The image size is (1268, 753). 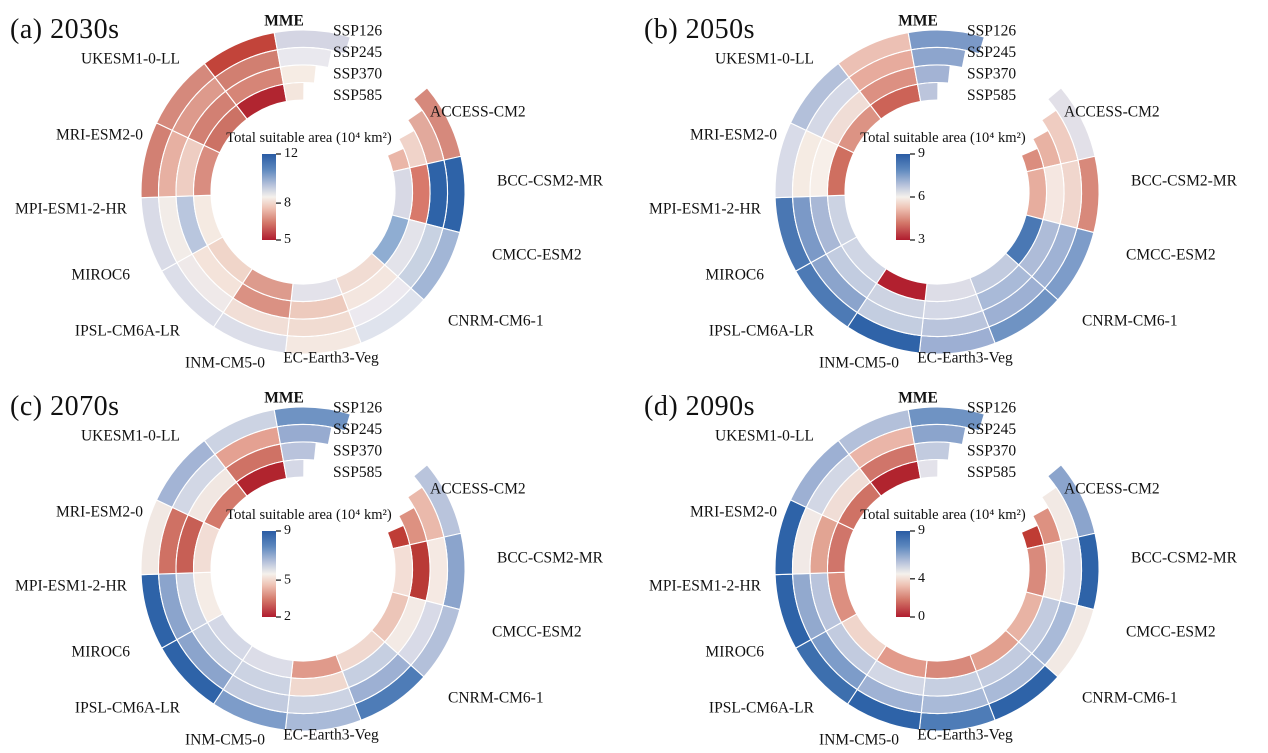 I want to click on panel-label-b: (b) 2050s, so click(x=700, y=29).